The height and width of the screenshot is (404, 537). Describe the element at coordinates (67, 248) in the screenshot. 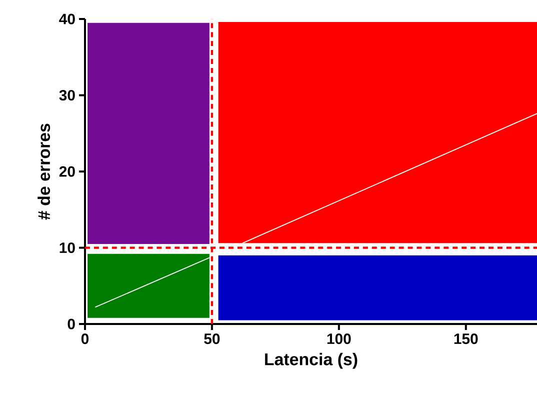

I see `y-tick-label: 10` at that location.